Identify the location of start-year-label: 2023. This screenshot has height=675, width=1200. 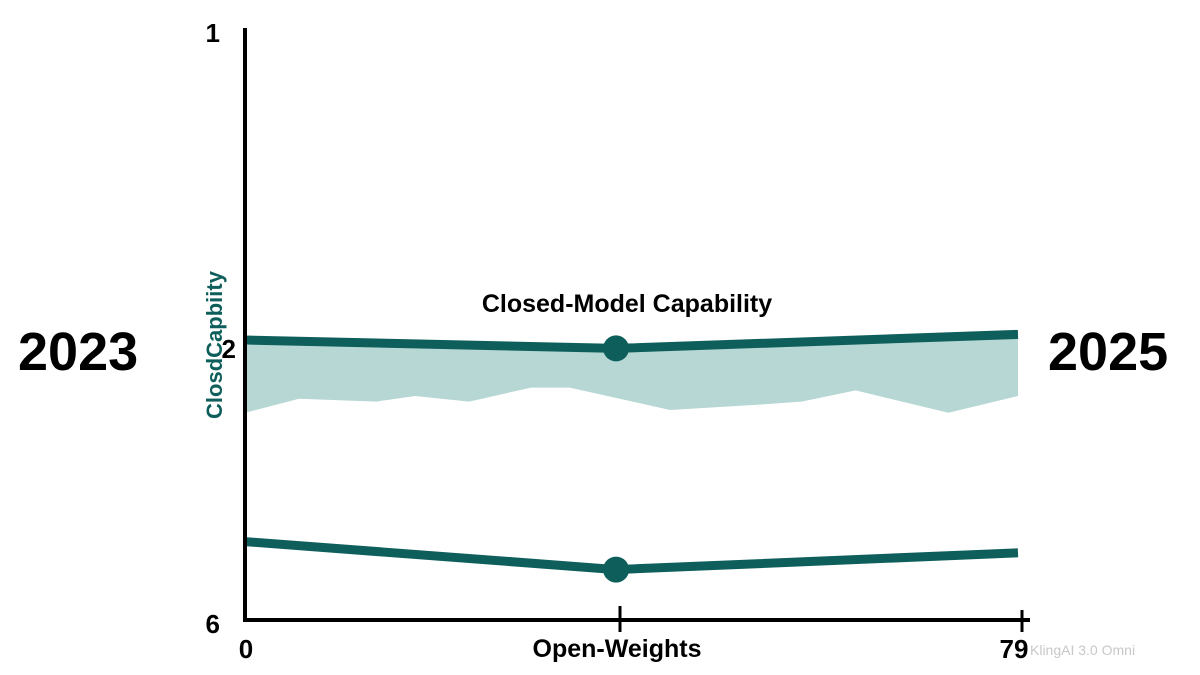
(78, 352).